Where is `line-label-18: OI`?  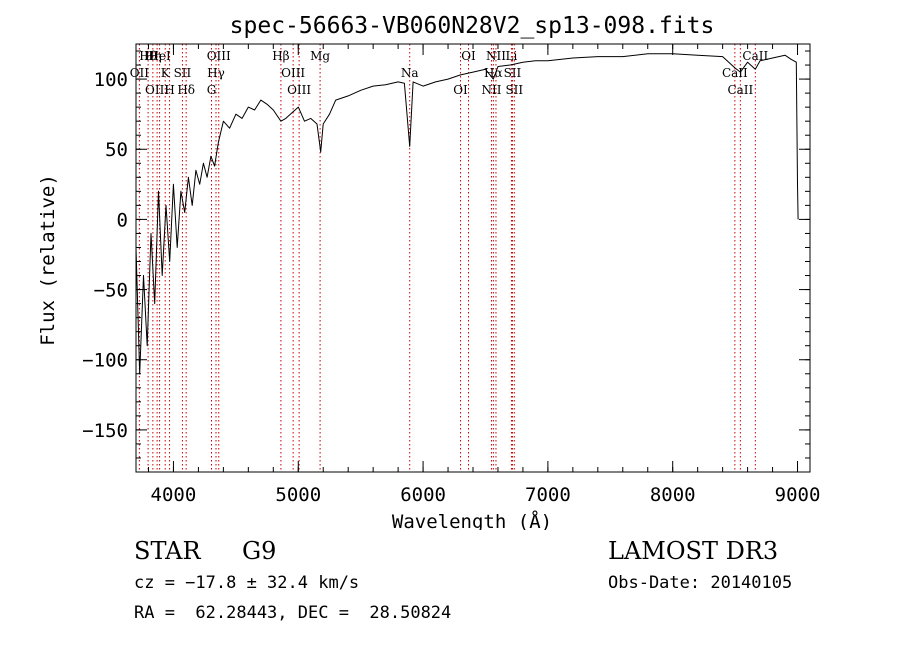 line-label-18: OI is located at coordinates (468, 56).